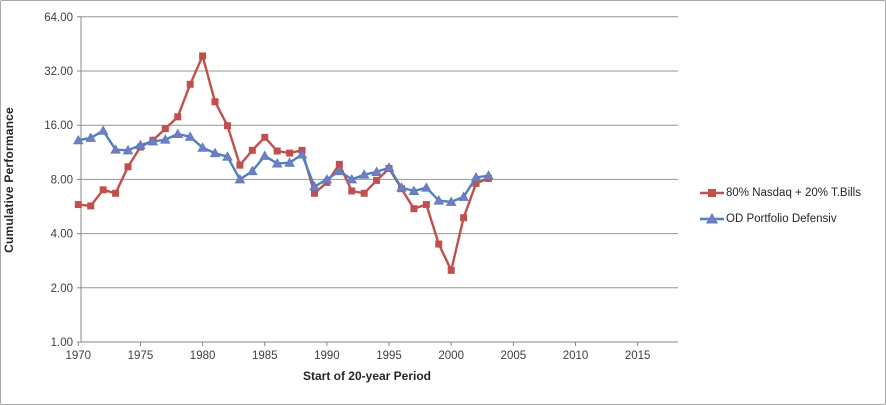  I want to click on x-axis-title: Start of 20-year Period, so click(367, 376).